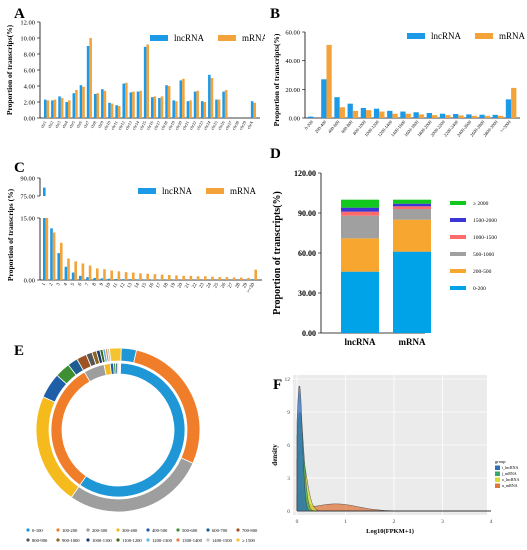  Describe the element at coordinates (27, 23) in the screenshot. I see `a-ytick-label: 12.00` at that location.